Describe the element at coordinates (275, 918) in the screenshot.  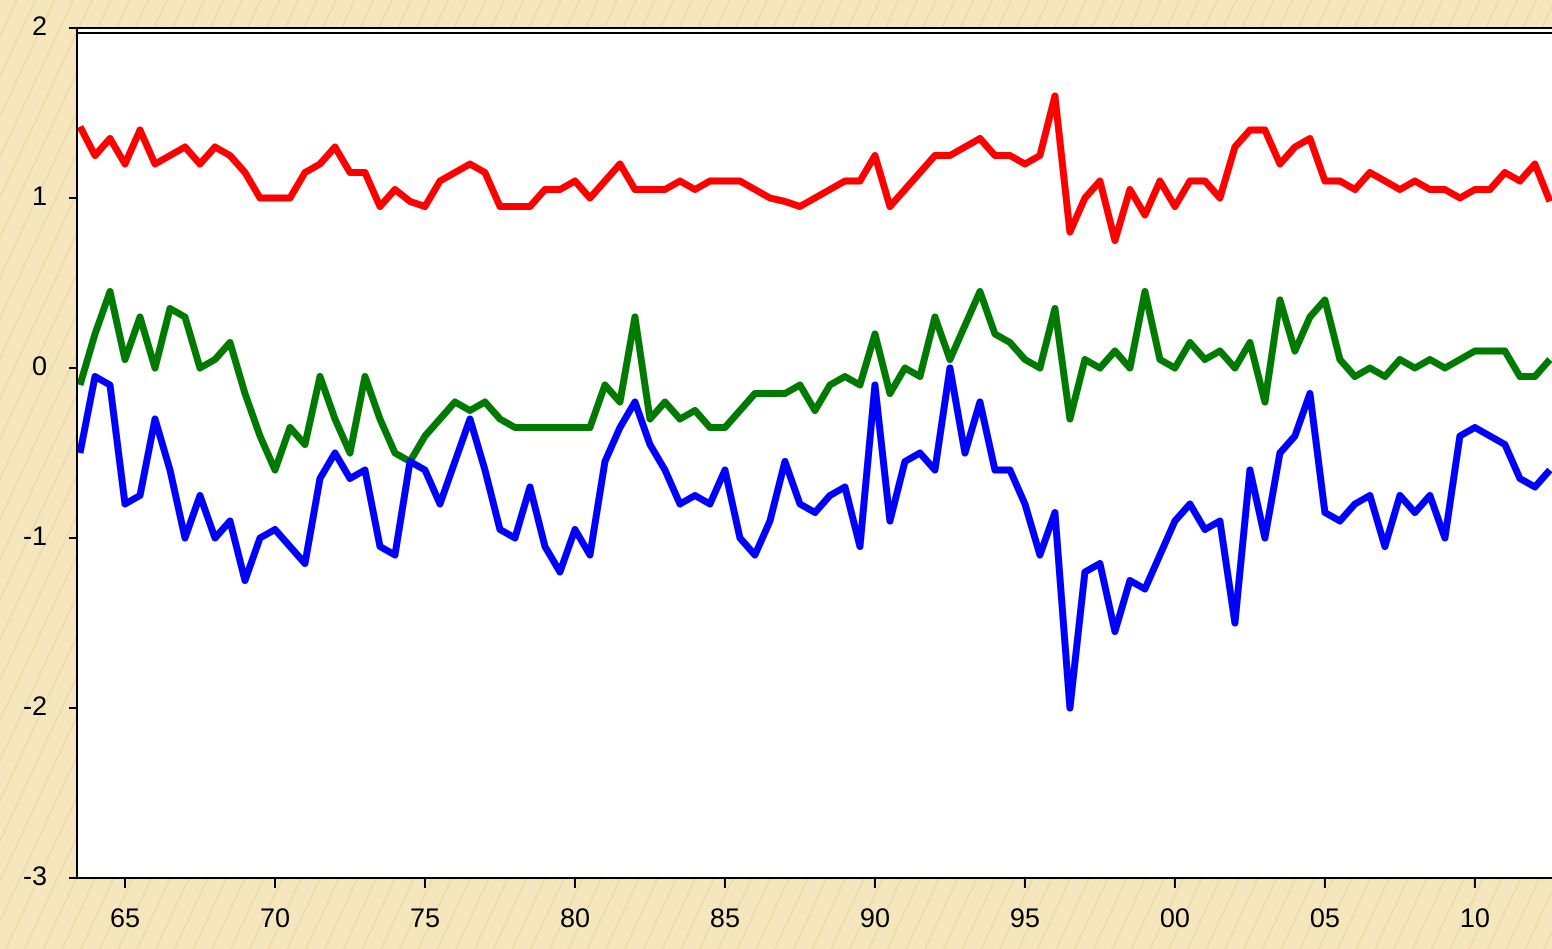
I see `x-tick-label: 70` at that location.